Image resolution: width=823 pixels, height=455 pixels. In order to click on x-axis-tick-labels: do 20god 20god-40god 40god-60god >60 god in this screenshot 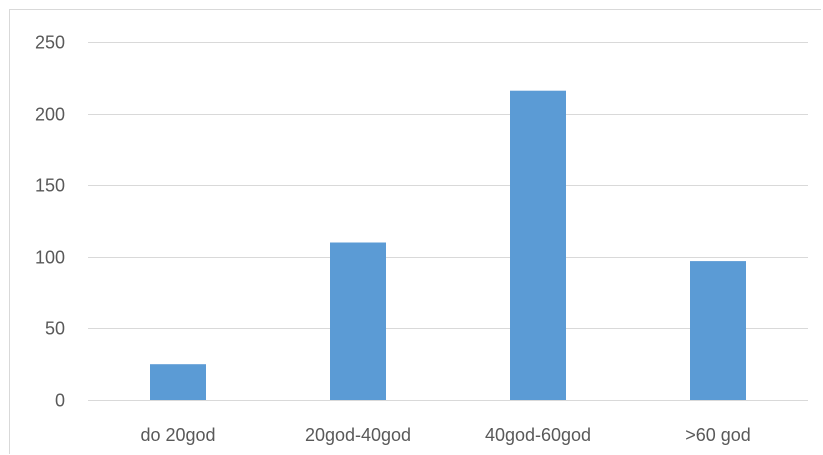, I will do `click(445, 435)`.